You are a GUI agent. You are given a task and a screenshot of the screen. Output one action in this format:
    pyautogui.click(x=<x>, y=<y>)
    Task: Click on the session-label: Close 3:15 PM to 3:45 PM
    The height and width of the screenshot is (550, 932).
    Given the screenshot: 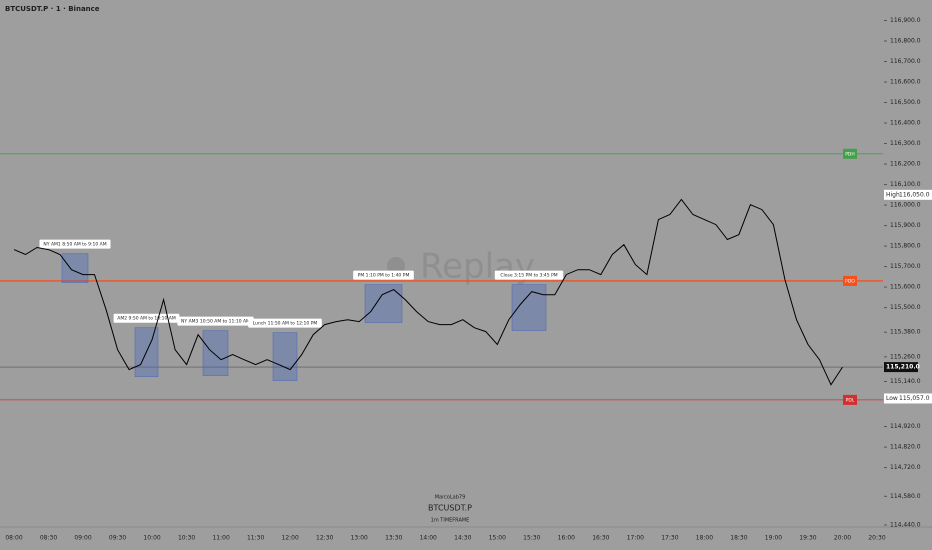 What is the action you would take?
    pyautogui.click(x=528, y=276)
    